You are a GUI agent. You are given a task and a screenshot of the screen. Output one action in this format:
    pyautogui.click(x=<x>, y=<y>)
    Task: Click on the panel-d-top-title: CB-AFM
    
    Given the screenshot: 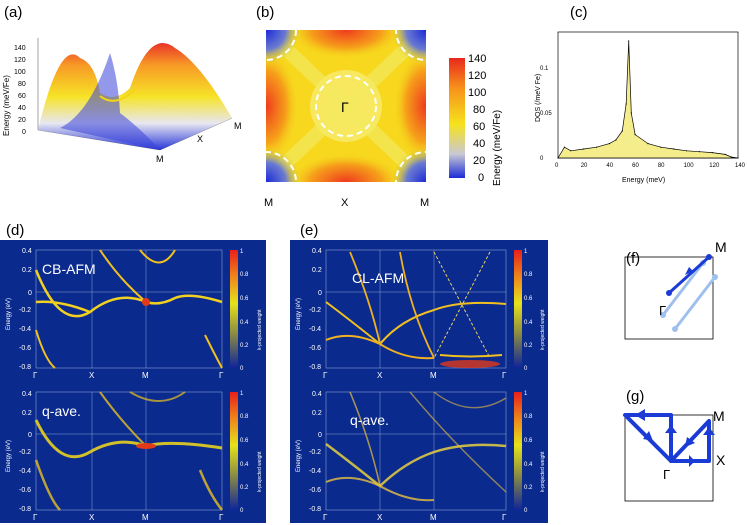 What is the action you would take?
    pyautogui.click(x=69, y=269)
    